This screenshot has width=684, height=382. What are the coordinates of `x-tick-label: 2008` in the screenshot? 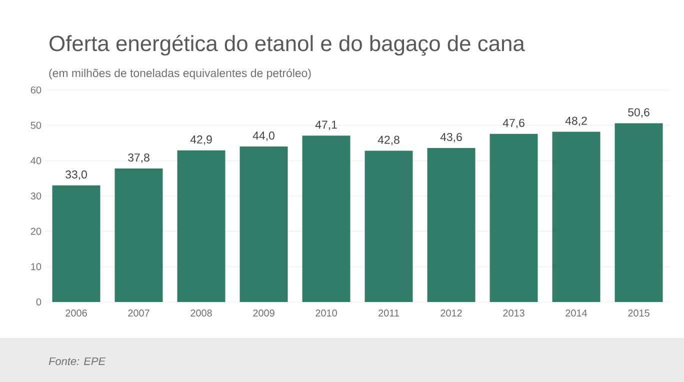 It's located at (201, 313).